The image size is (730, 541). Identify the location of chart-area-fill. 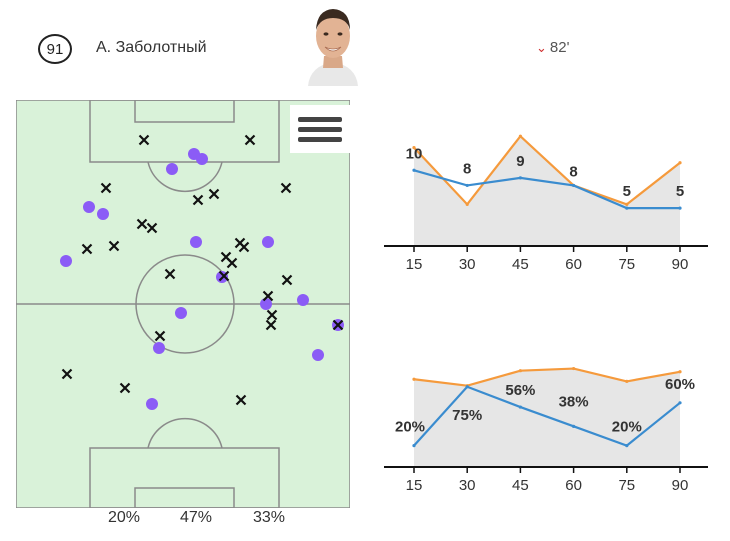
(547, 191).